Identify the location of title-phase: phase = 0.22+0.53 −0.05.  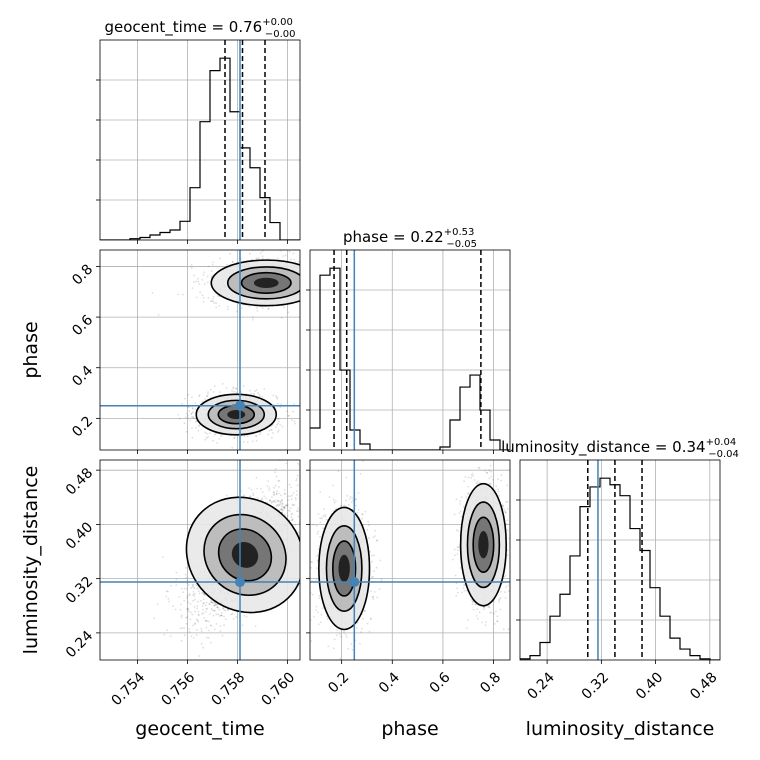
(410, 238).